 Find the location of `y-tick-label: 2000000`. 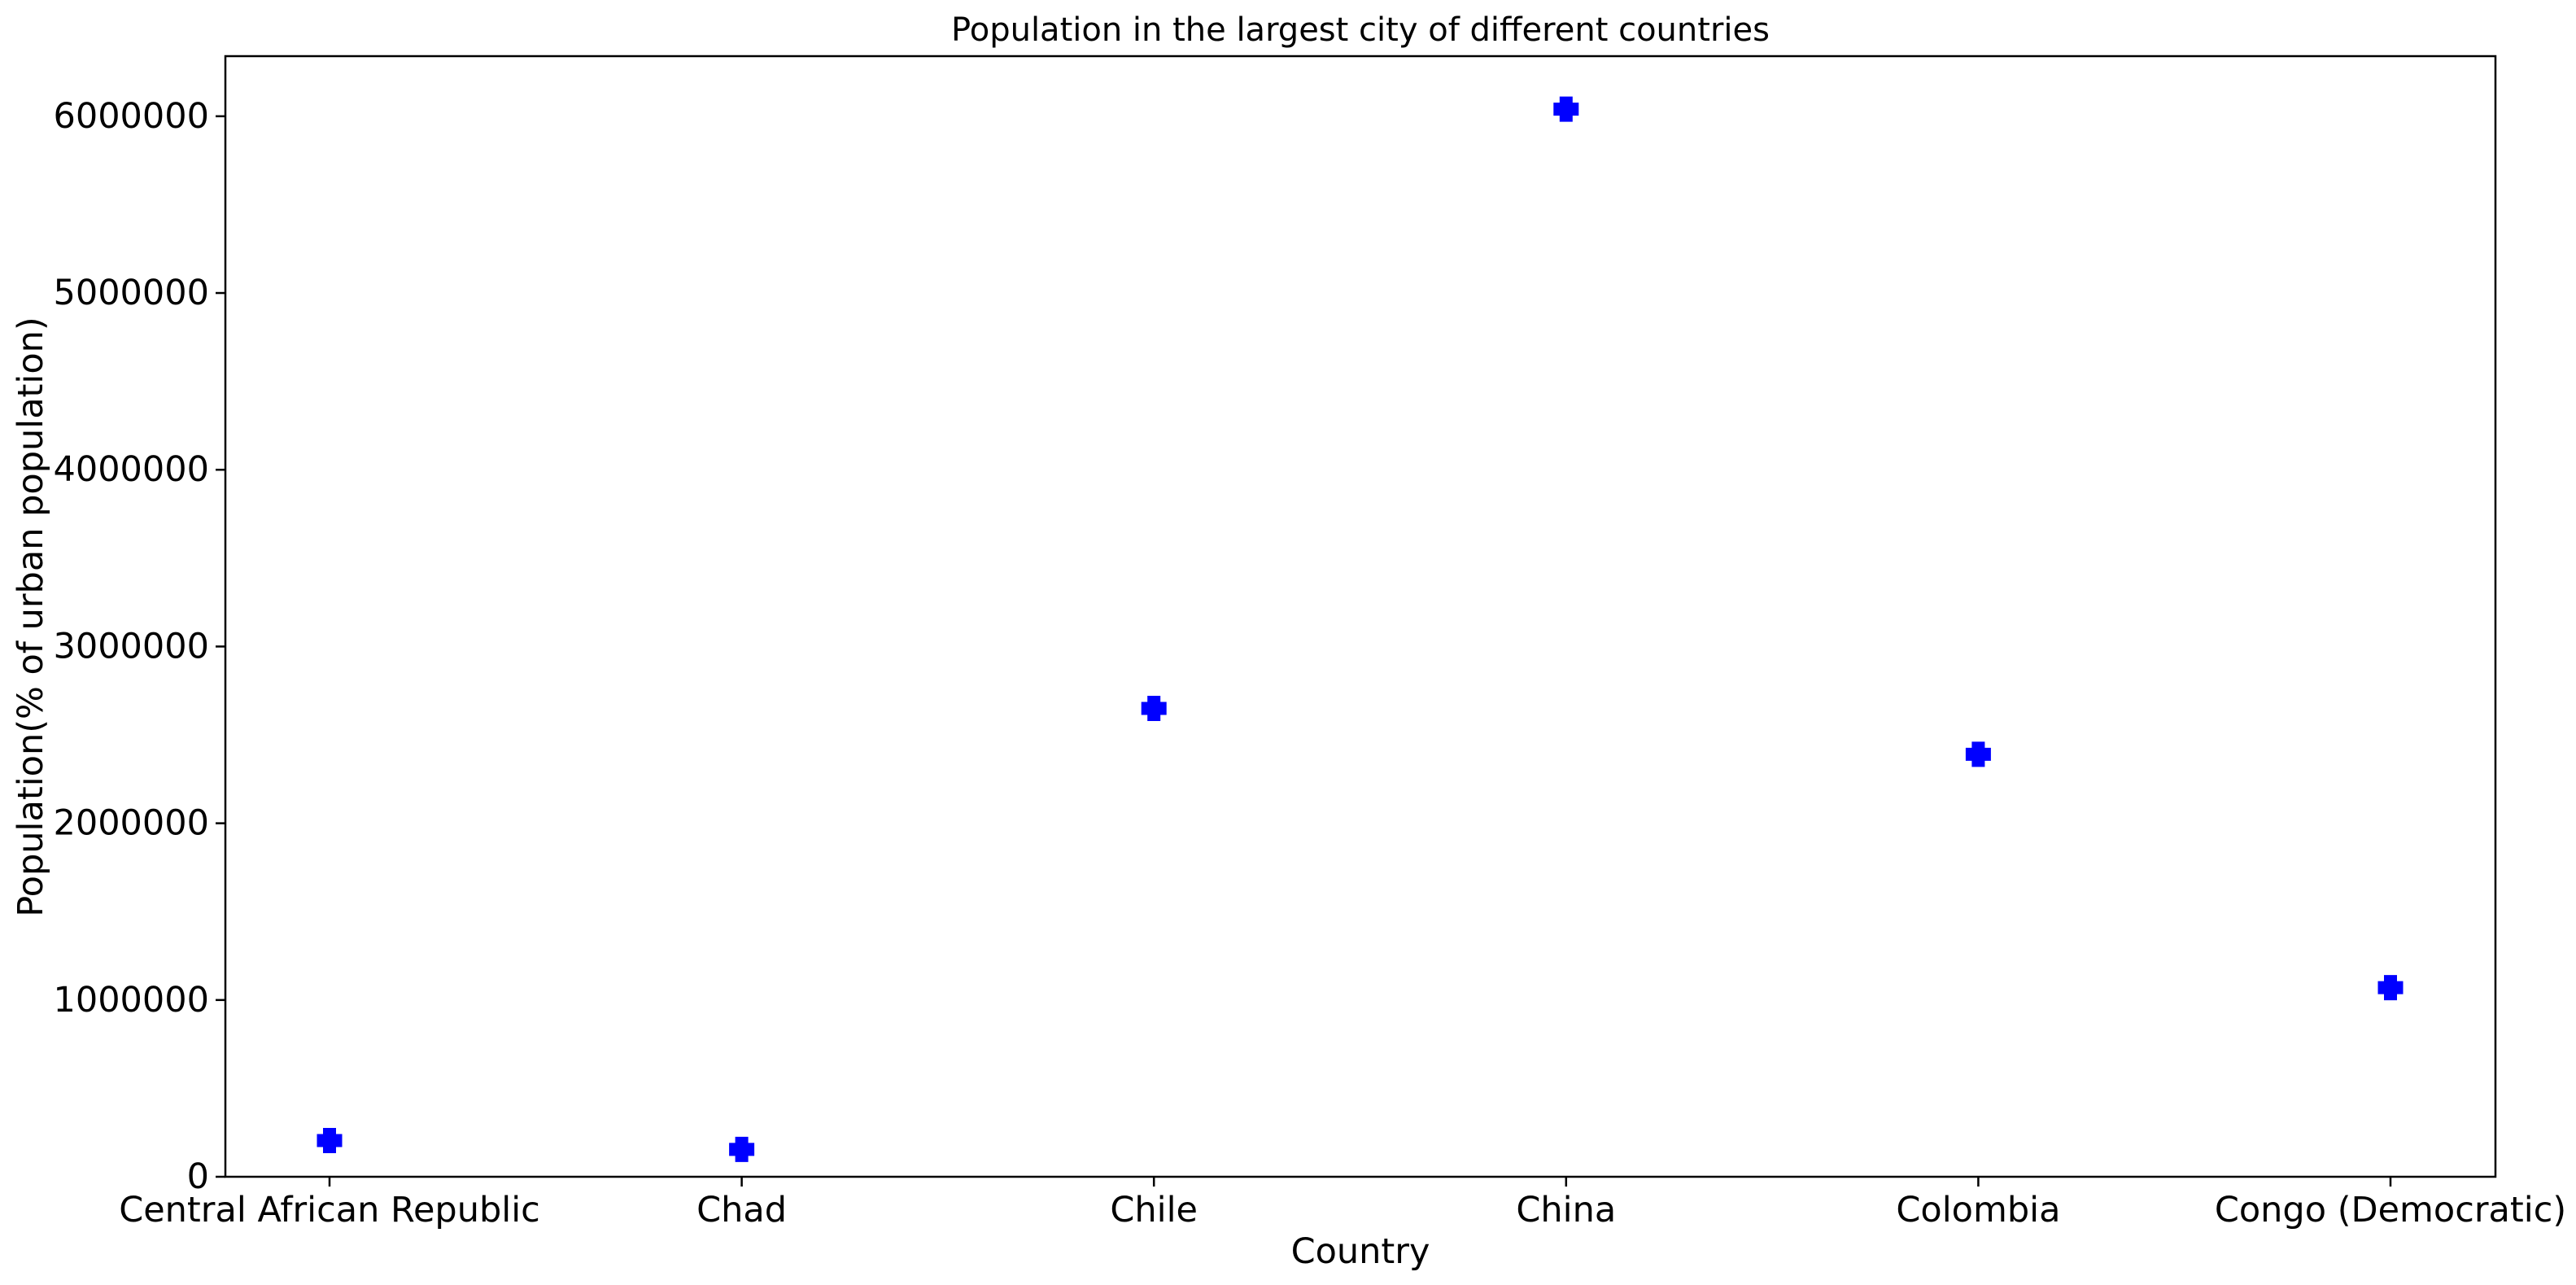

y-tick-label: 2000000 is located at coordinates (131, 823).